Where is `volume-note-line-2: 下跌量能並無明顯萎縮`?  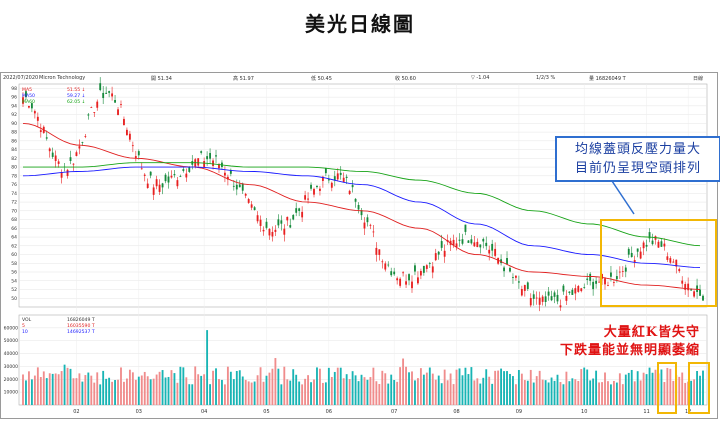
volume-note-line-2: 下跌量能並無明顯萎縮 is located at coordinates (629, 350).